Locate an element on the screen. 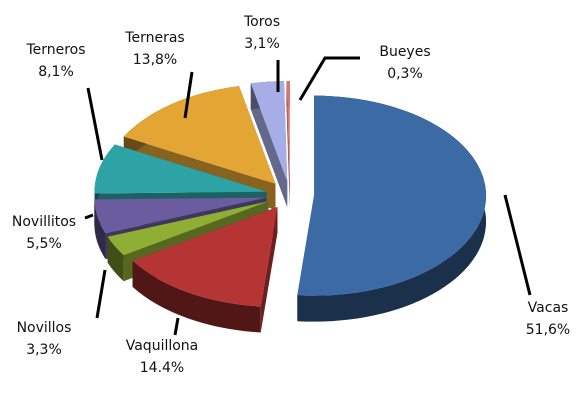 This screenshot has width=580, height=405. slice-label: Novillitos is located at coordinates (44, 222).